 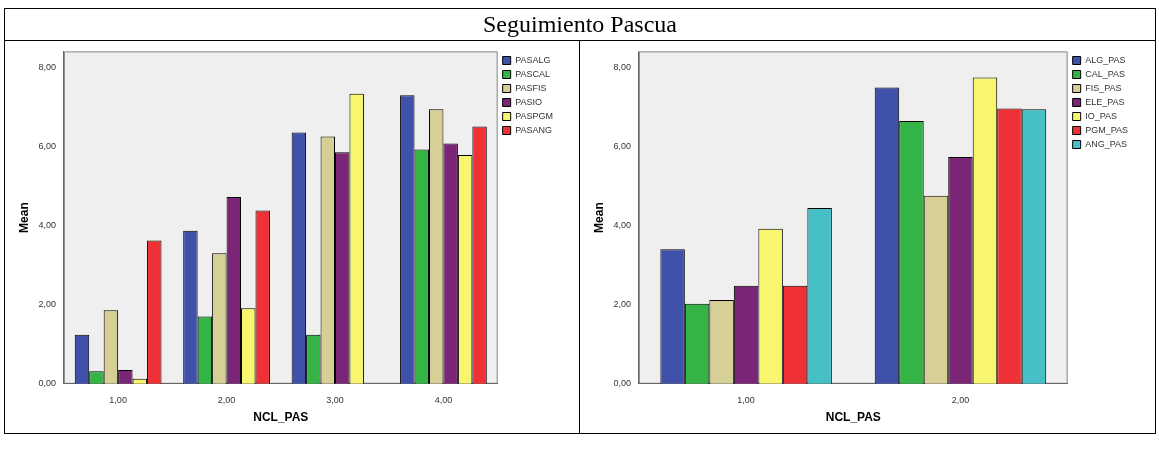 What do you see at coordinates (1105, 73) in the screenshot?
I see `legend-label: CAL_PAS` at bounding box center [1105, 73].